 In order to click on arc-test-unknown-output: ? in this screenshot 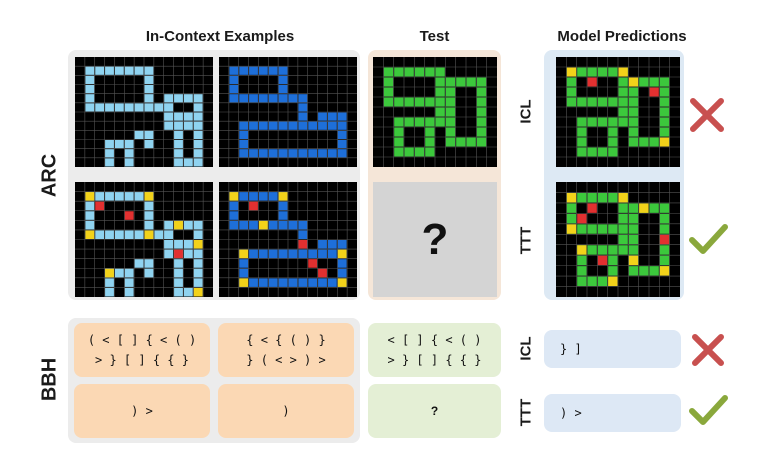, I will do `click(435, 239)`.